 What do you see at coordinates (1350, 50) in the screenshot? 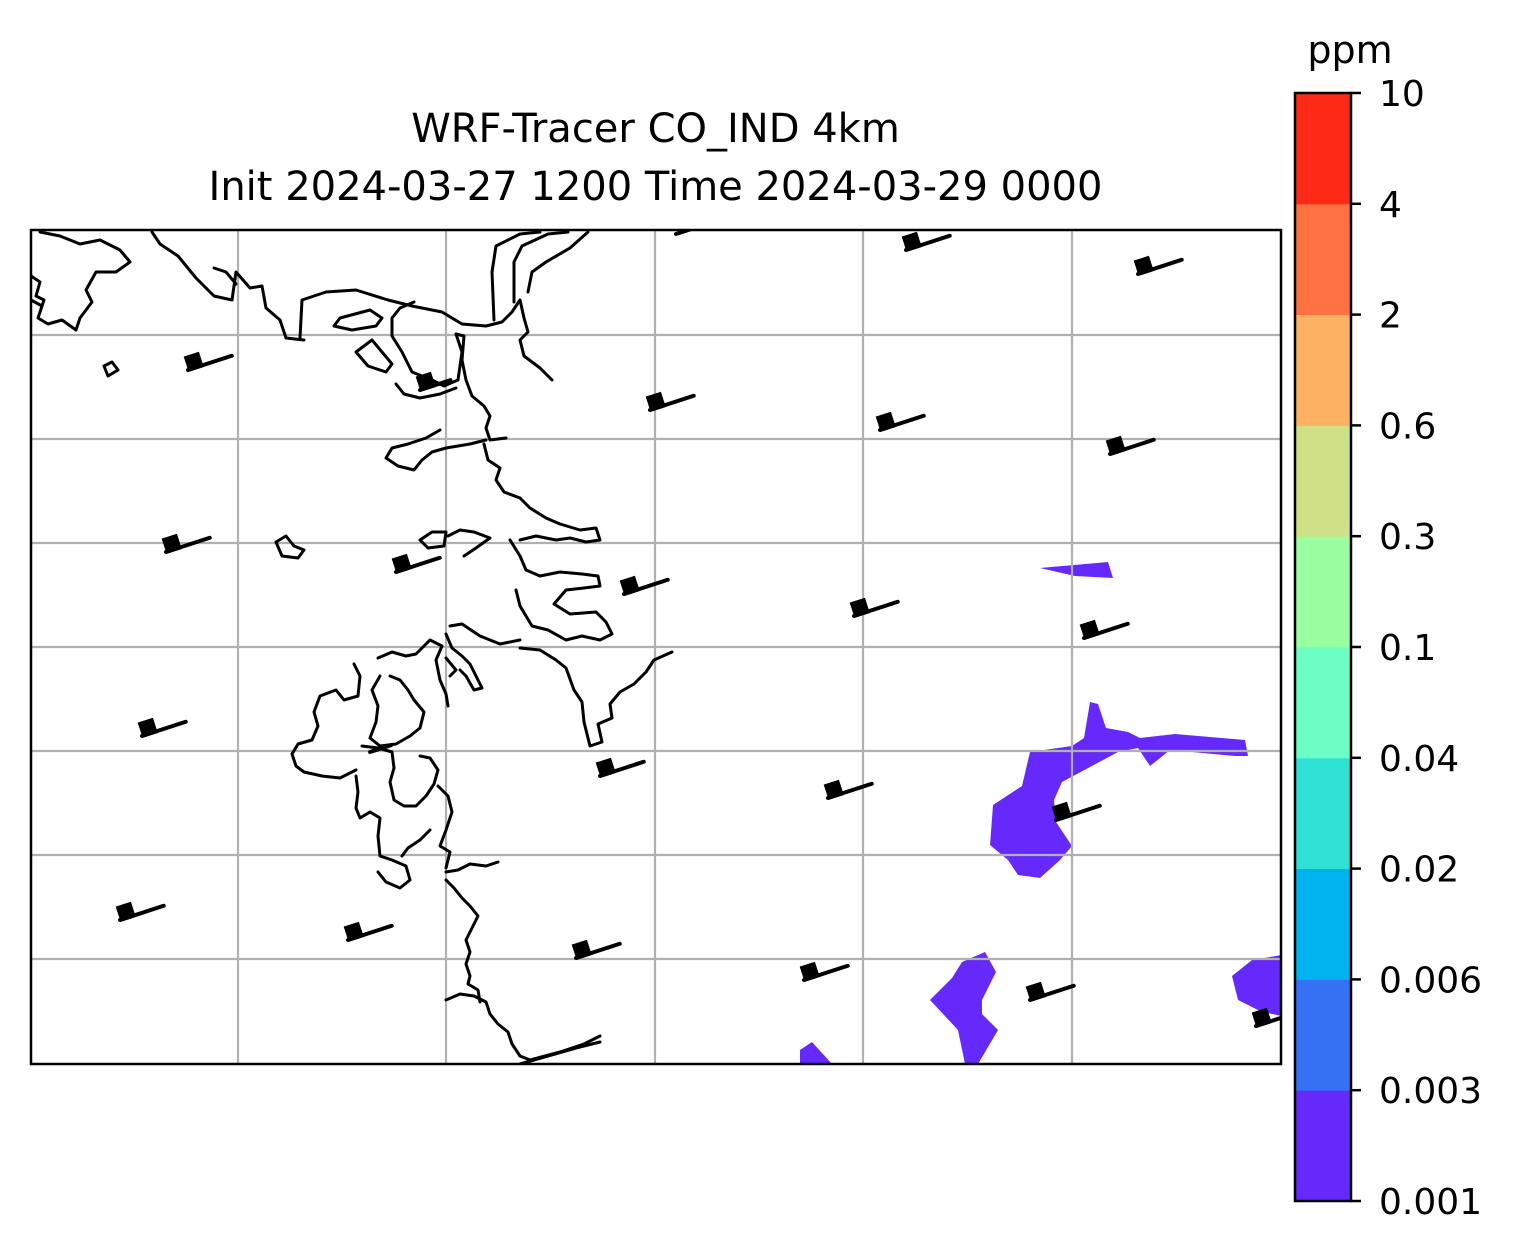
I see `colorbar-unit-label: ppm` at bounding box center [1350, 50].